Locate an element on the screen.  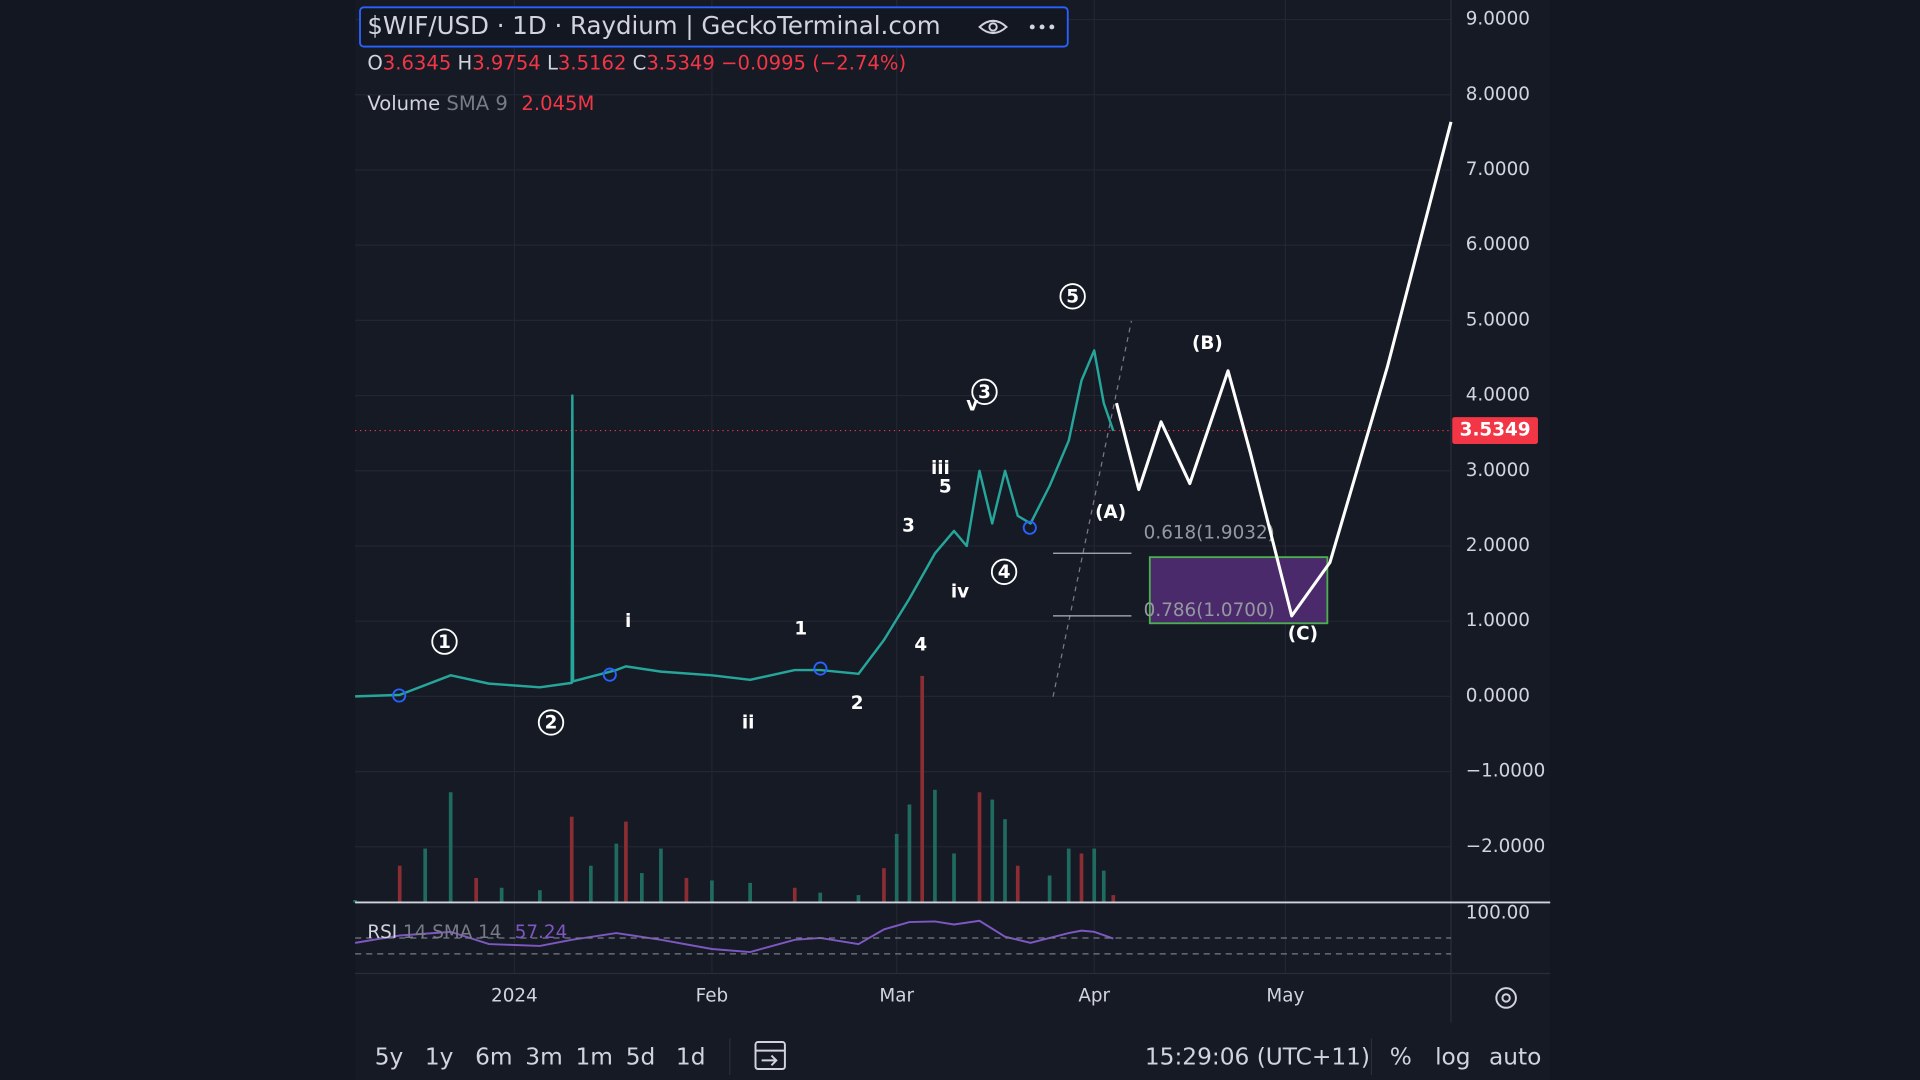
y-tick-label: 8.0000 is located at coordinates (1498, 94).